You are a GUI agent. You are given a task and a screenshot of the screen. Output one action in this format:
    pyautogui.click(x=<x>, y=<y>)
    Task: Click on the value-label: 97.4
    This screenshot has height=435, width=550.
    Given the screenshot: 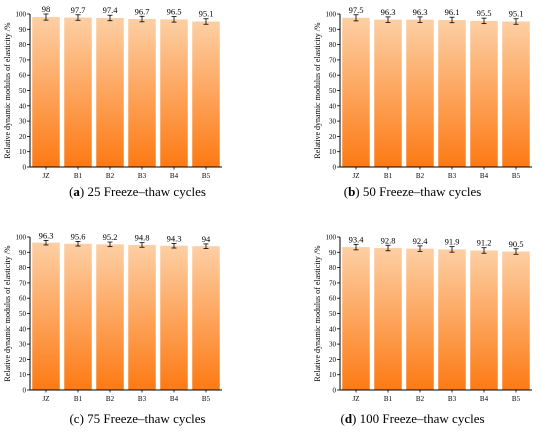 What is the action you would take?
    pyautogui.click(x=111, y=10)
    